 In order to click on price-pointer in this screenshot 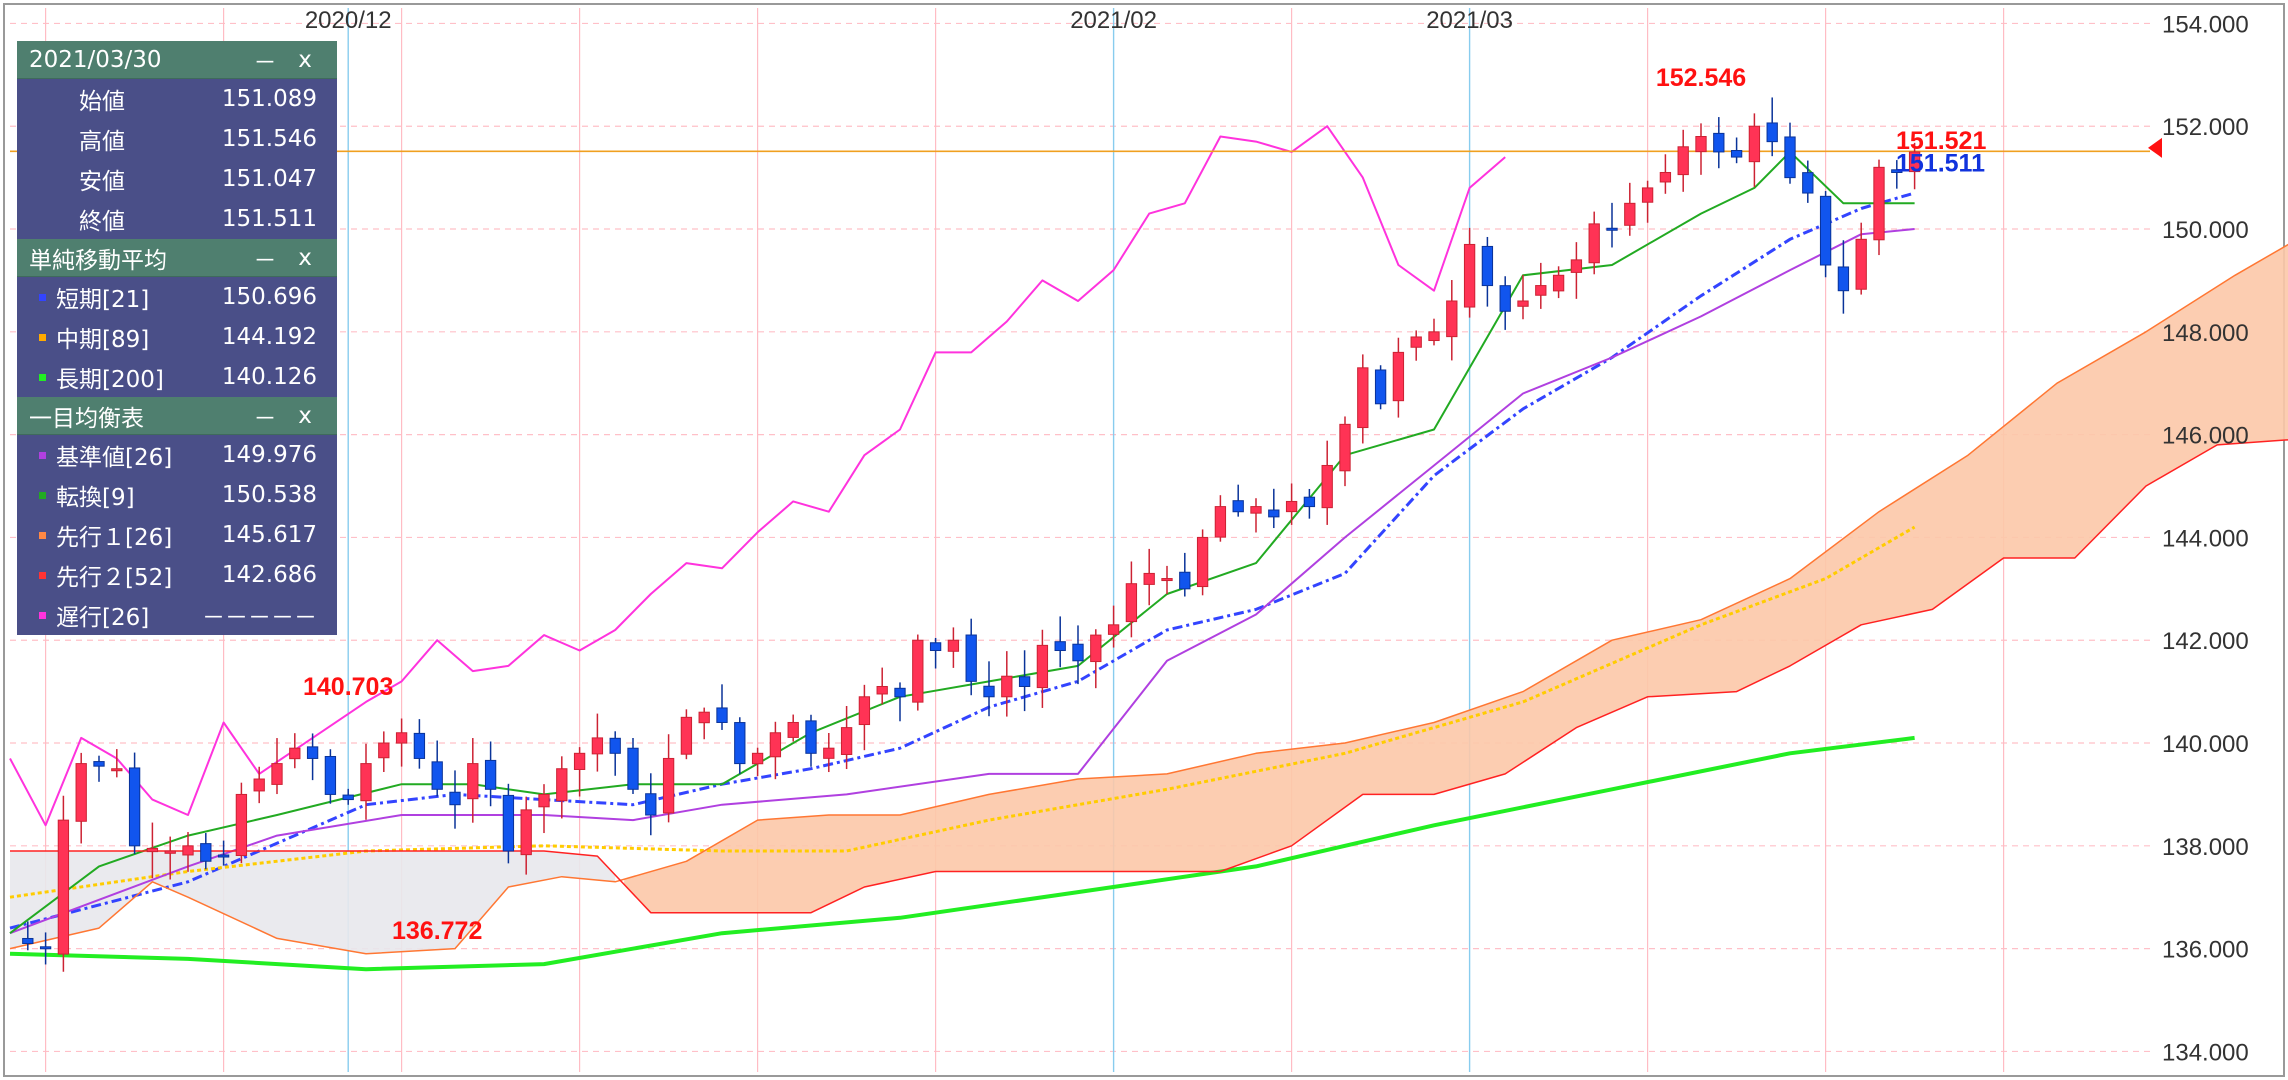, I will do `click(2155, 147)`.